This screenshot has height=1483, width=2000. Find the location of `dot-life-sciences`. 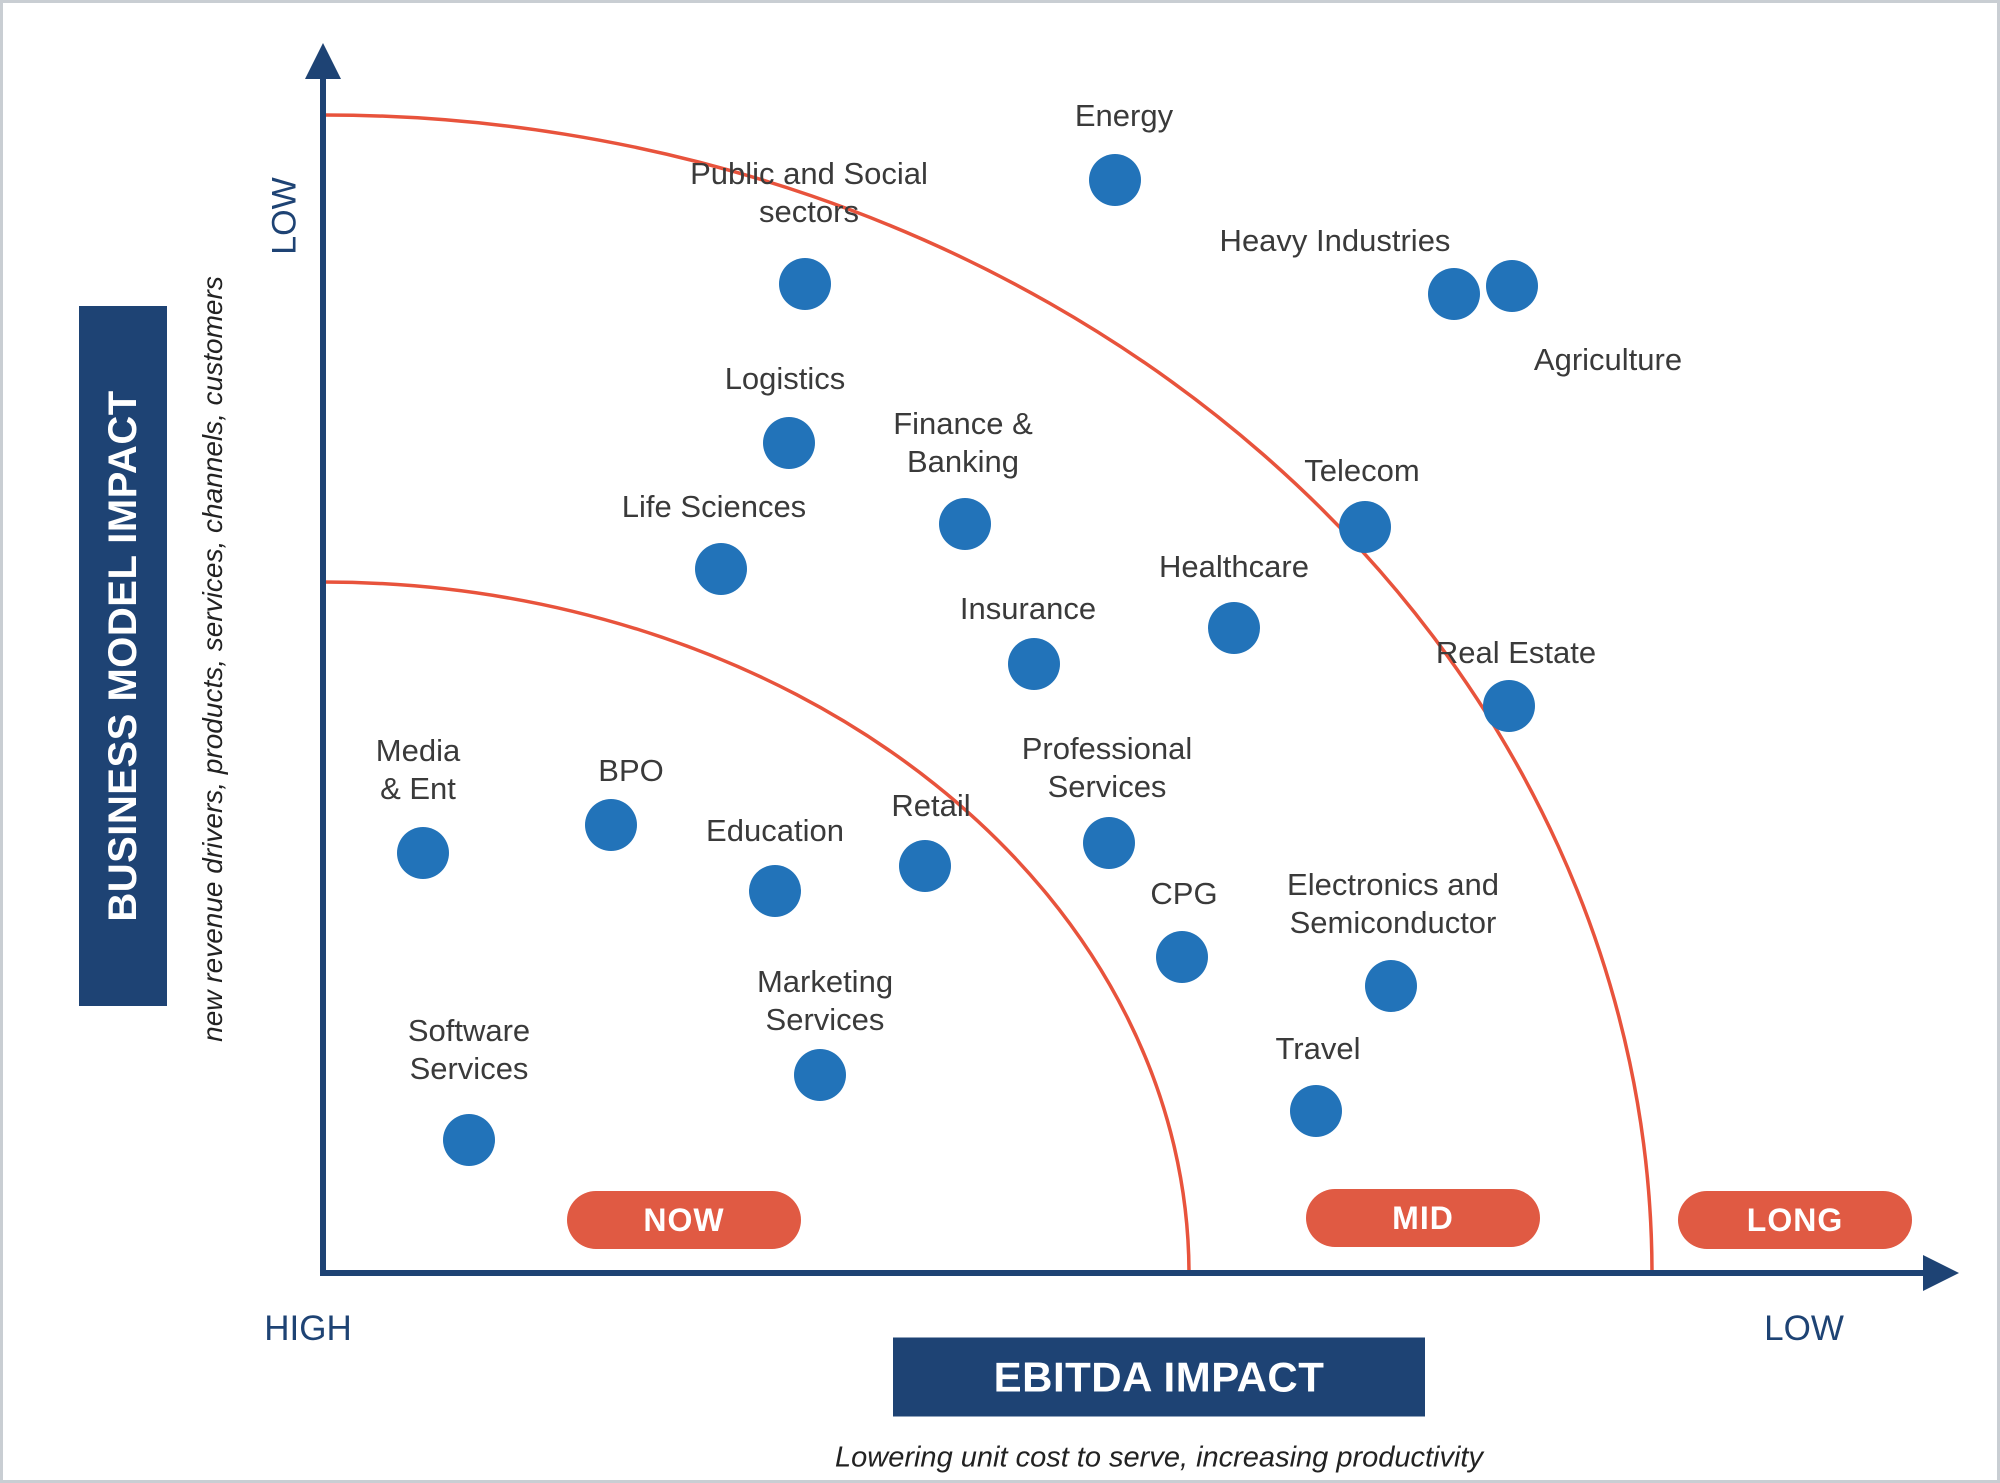

dot-life-sciences is located at coordinates (721, 569).